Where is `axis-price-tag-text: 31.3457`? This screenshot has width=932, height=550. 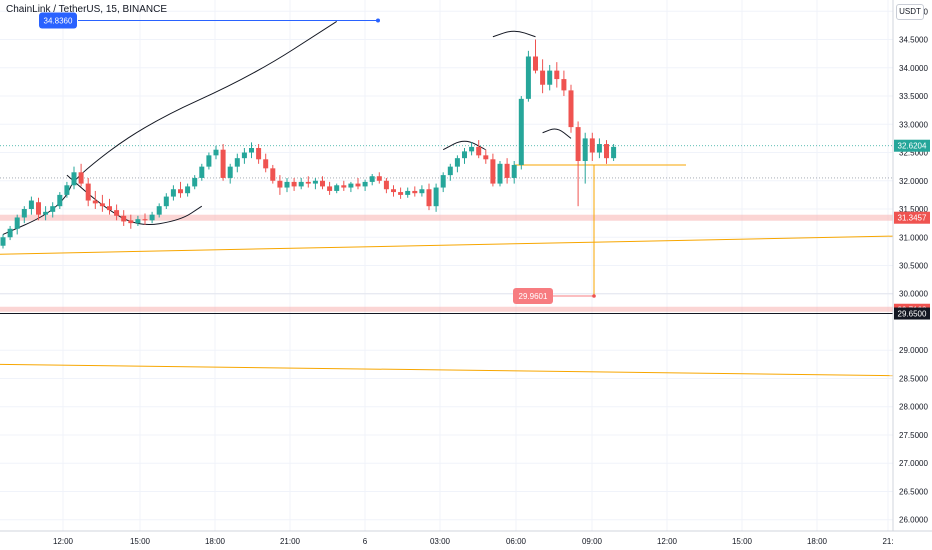
axis-price-tag-text: 31.3457 is located at coordinates (912, 218).